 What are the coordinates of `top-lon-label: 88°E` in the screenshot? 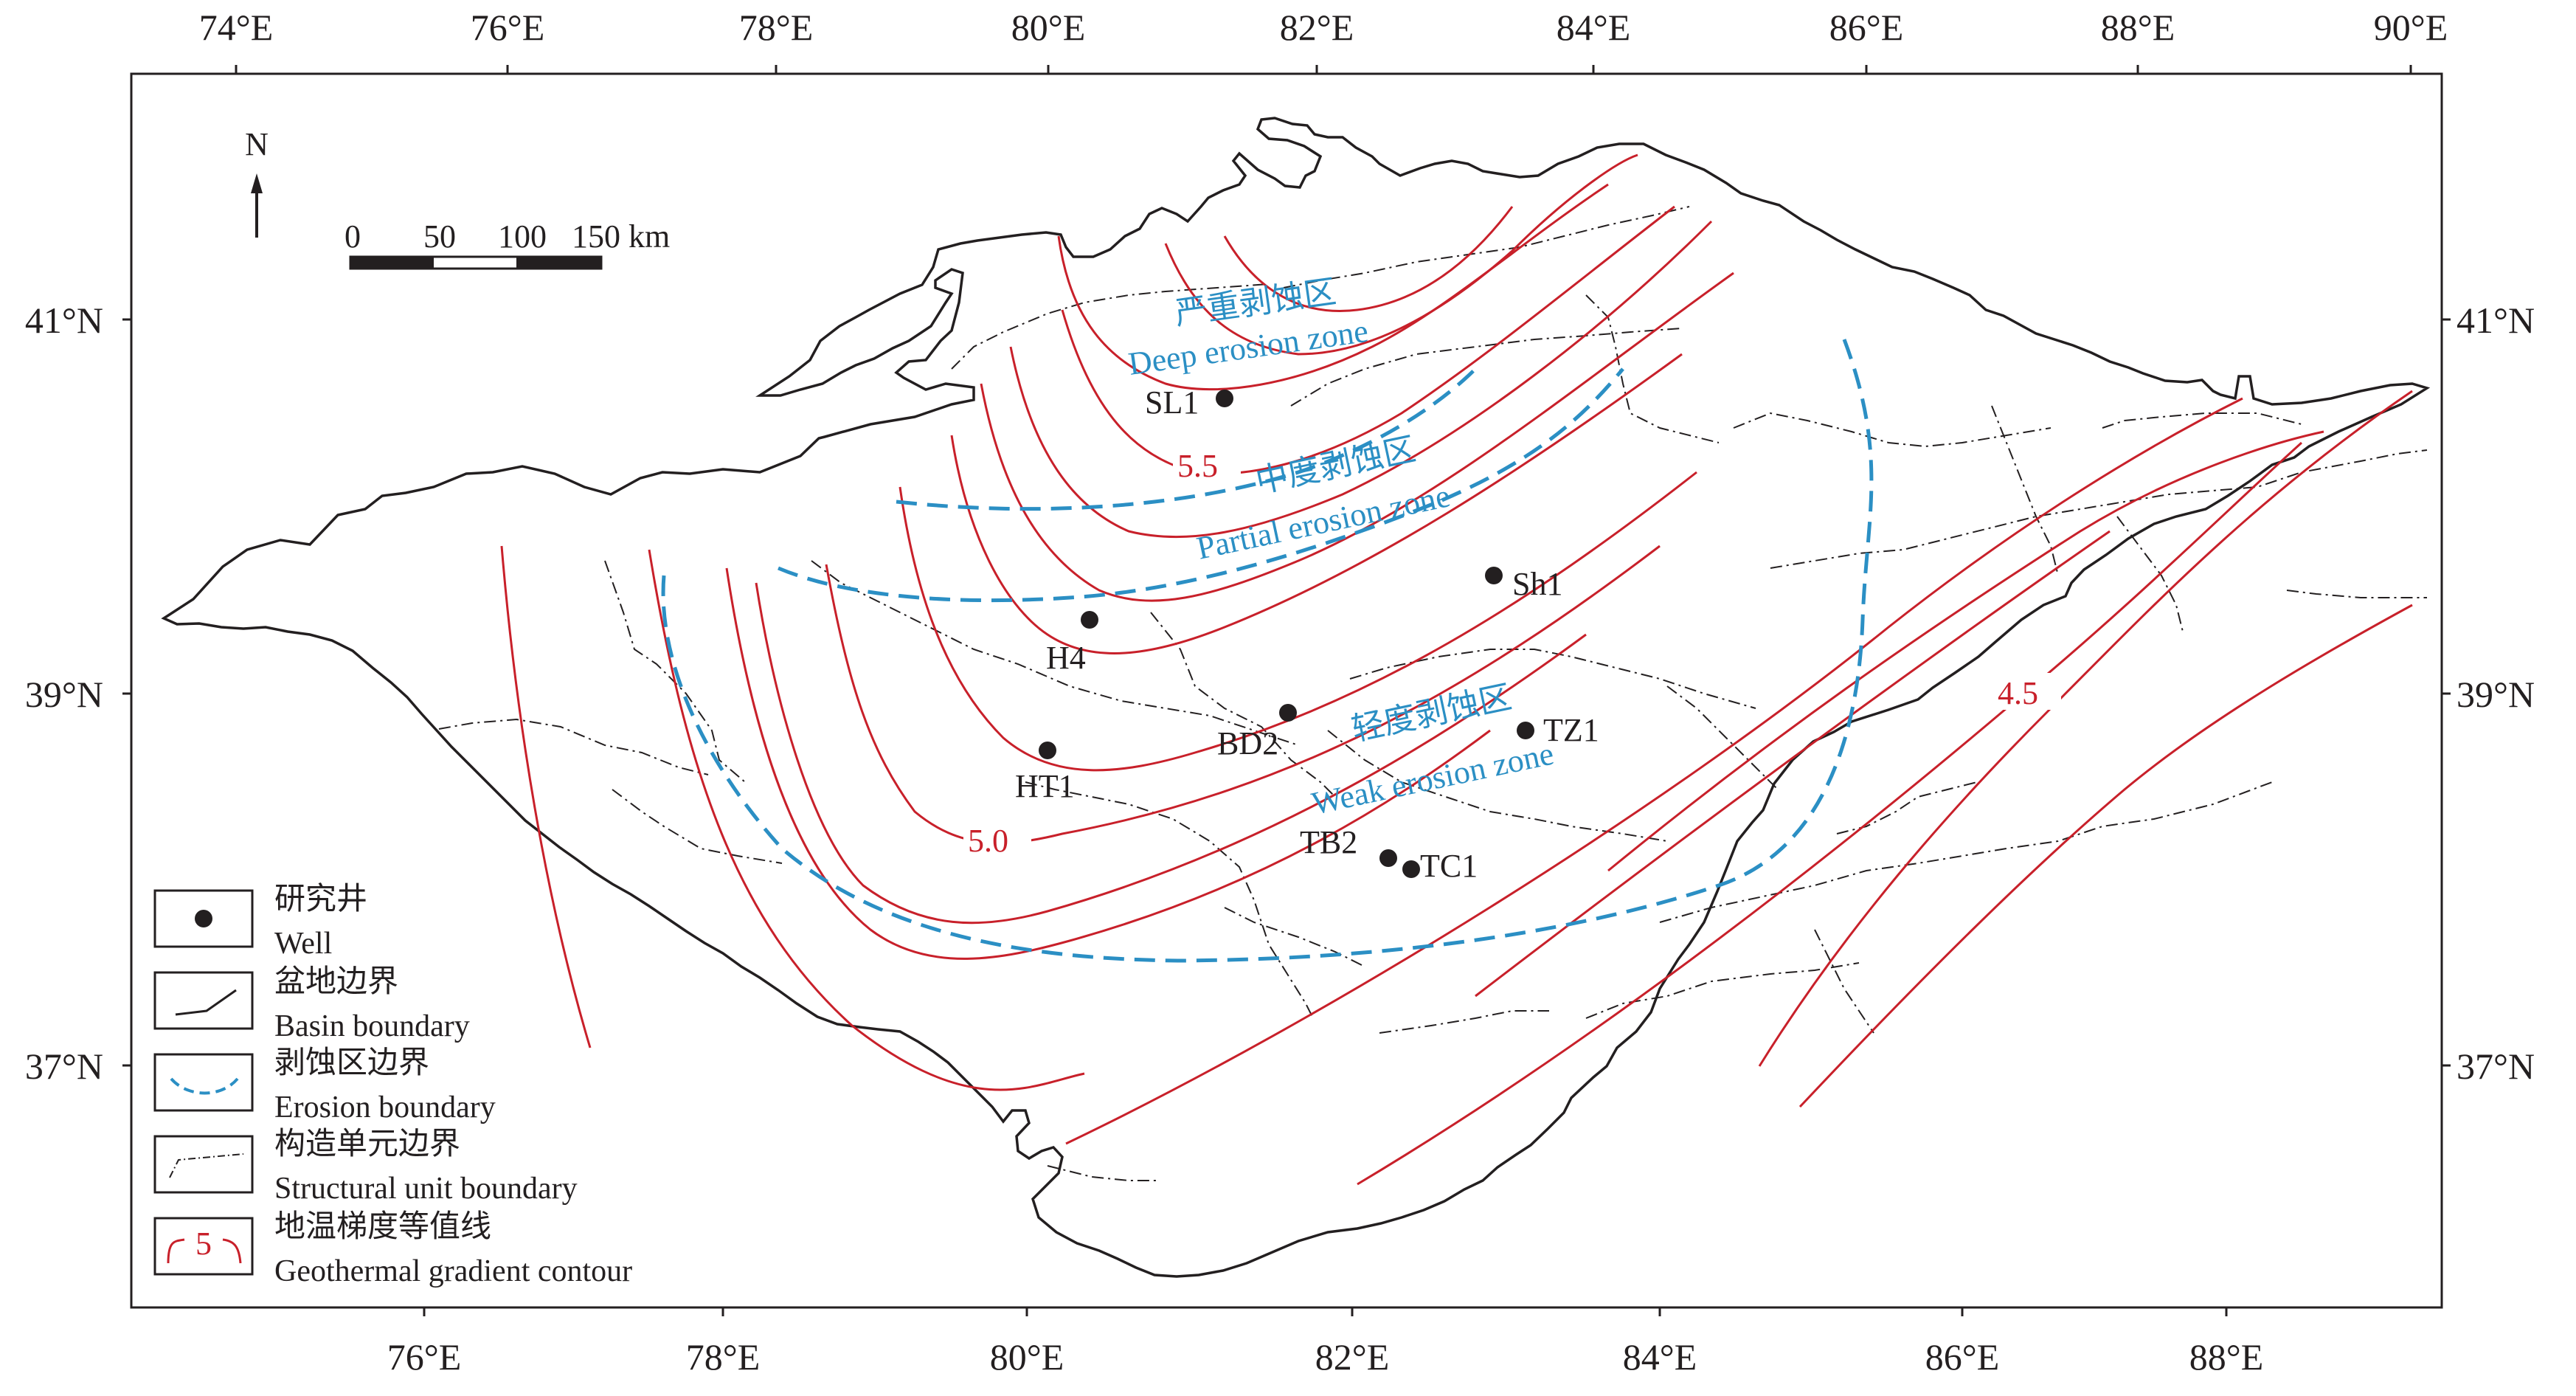 It's located at (2138, 27).